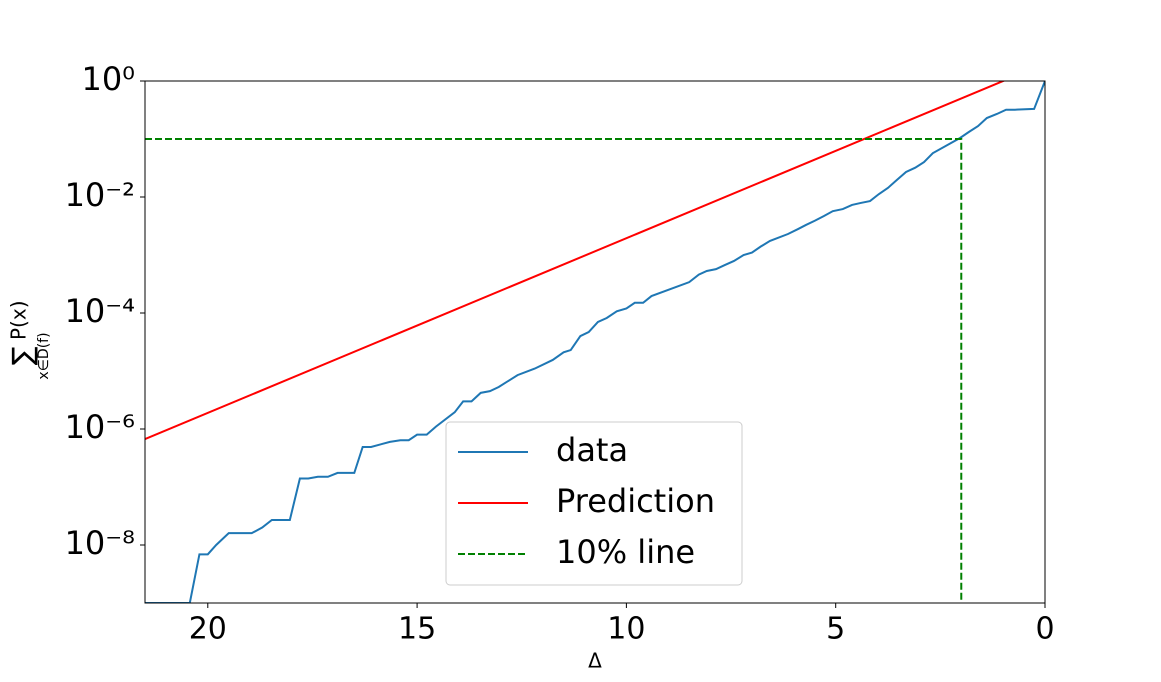  Describe the element at coordinates (208, 629) in the screenshot. I see `x-tick-label: 20` at that location.